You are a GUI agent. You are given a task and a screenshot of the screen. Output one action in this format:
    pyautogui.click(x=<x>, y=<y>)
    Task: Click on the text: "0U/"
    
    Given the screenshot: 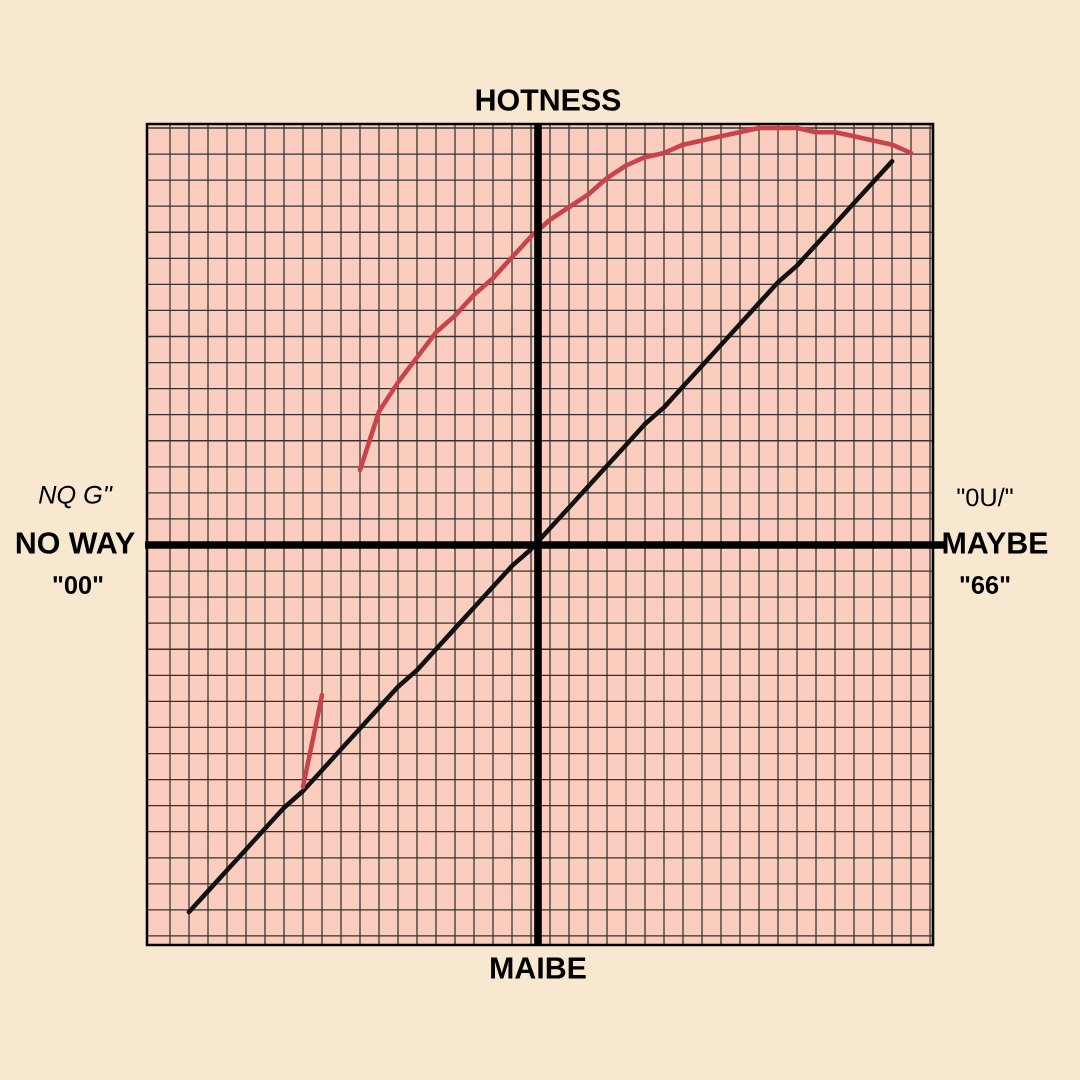 What is the action you would take?
    pyautogui.click(x=985, y=497)
    